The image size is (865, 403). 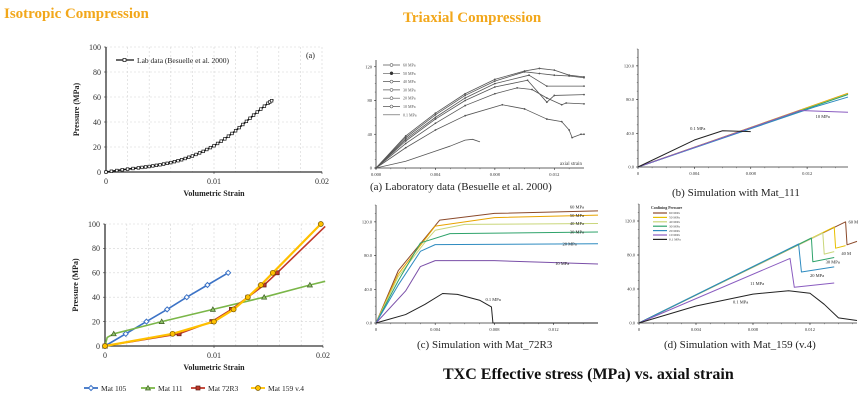 What do you see at coordinates (480, 136) in the screenshot?
I see `series-10-mpa` at bounding box center [480, 136].